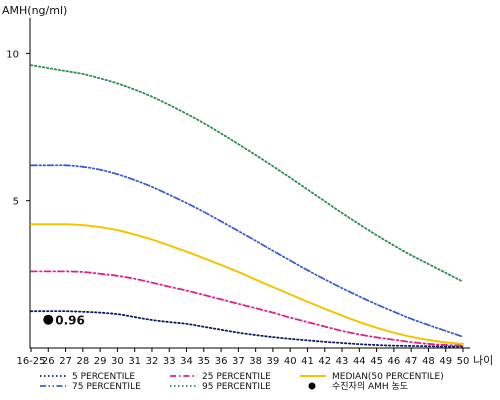  What do you see at coordinates (376, 361) in the screenshot?
I see `x-tick-label: 45` at bounding box center [376, 361].